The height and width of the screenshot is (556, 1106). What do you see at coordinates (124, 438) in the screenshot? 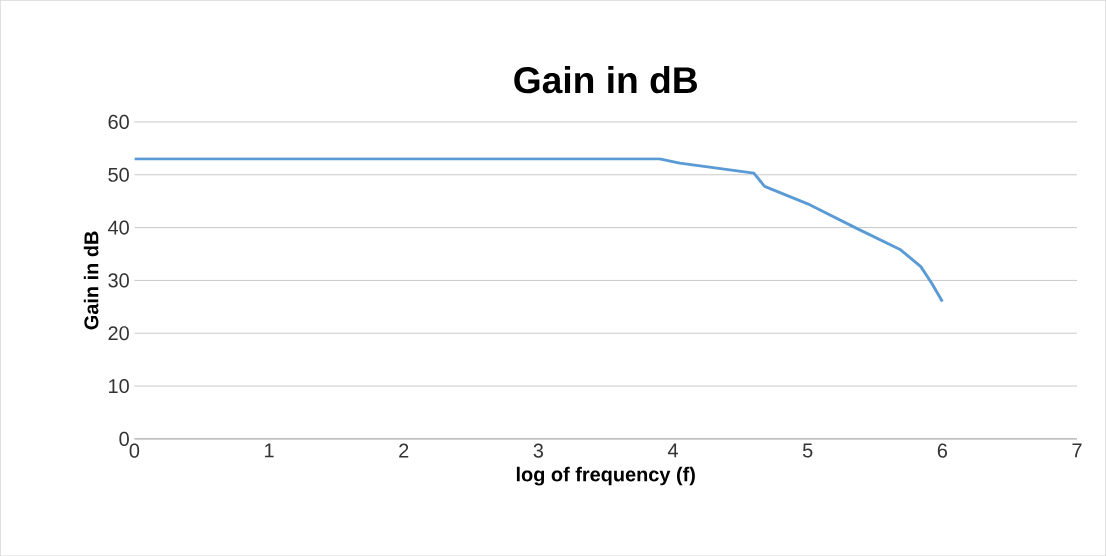
I see `y-tick-label: 0` at bounding box center [124, 438].